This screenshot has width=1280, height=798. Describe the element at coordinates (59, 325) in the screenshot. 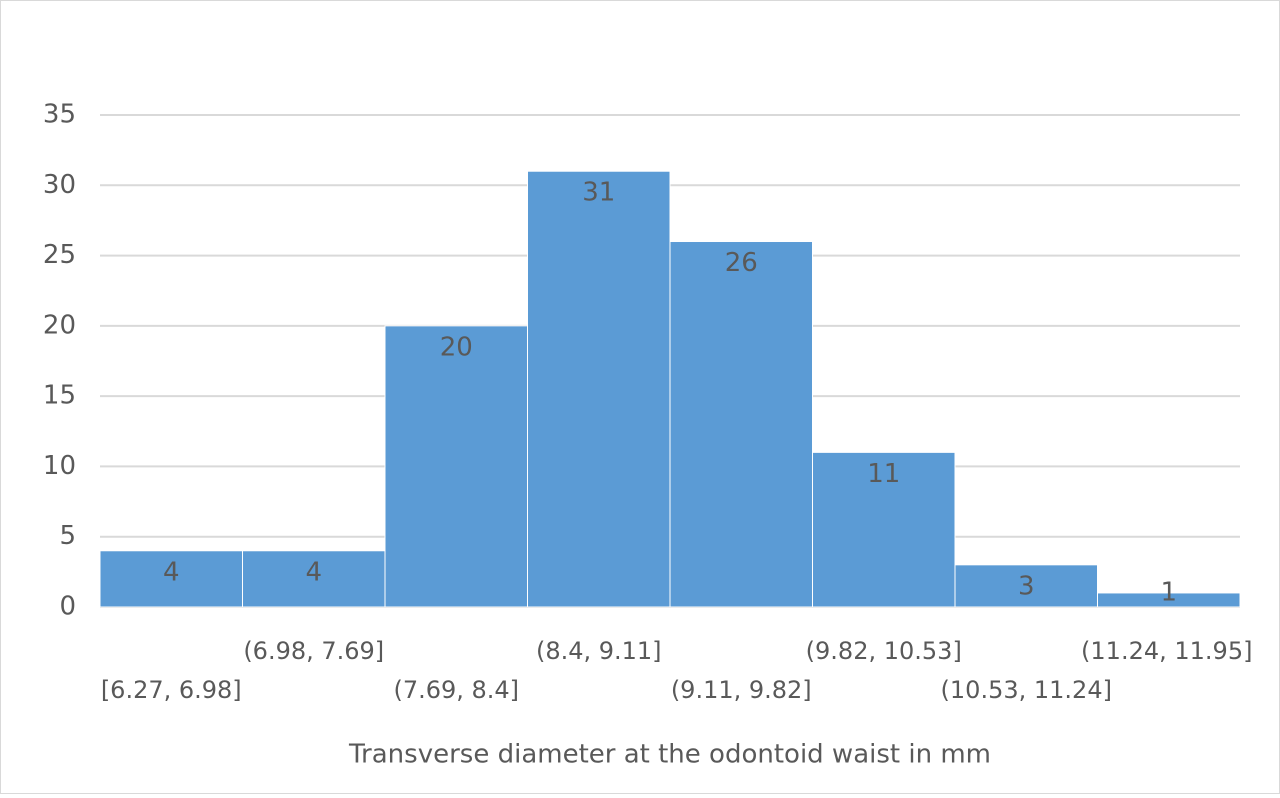

I see `y-tick-label: 20` at that location.